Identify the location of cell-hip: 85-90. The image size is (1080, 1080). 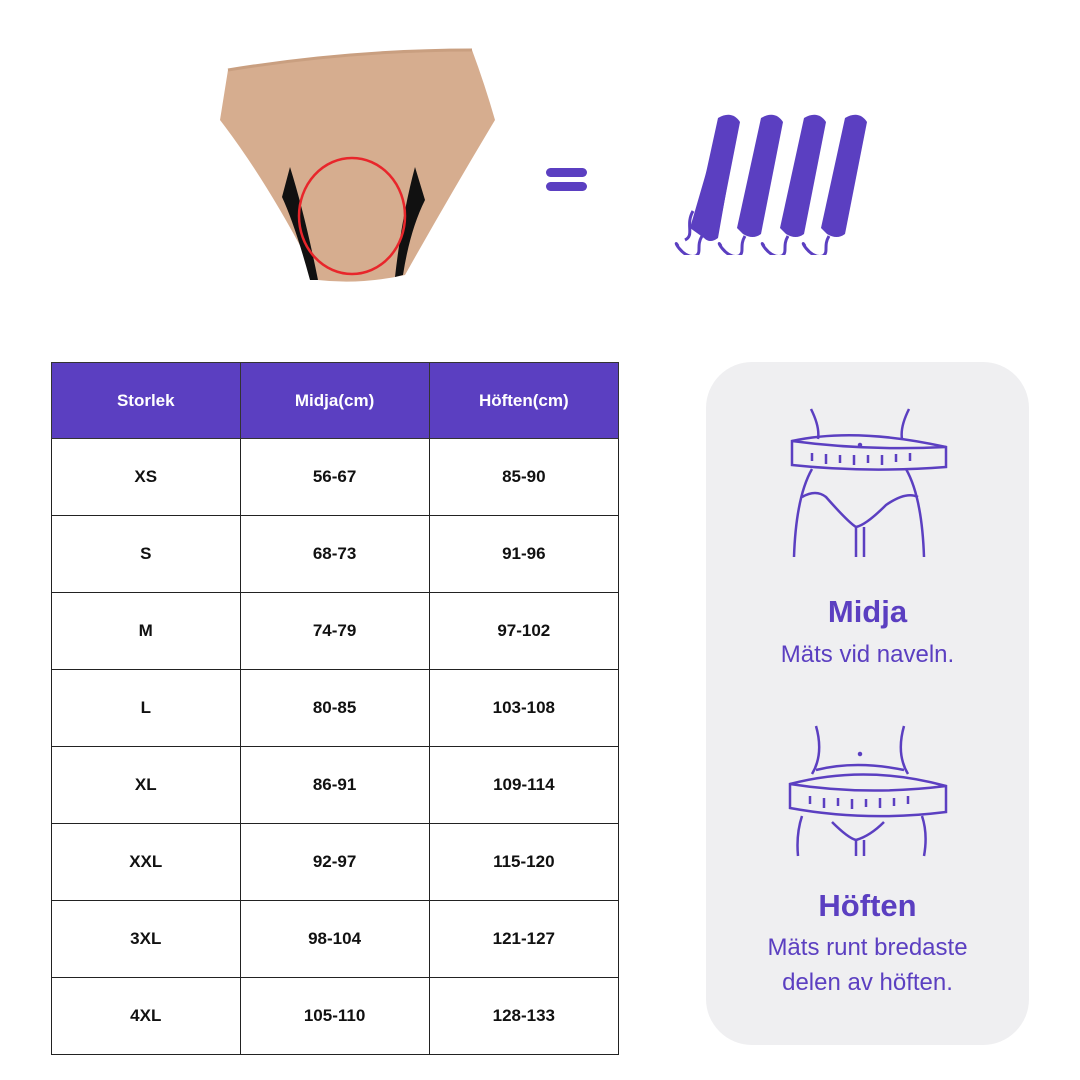
(524, 477).